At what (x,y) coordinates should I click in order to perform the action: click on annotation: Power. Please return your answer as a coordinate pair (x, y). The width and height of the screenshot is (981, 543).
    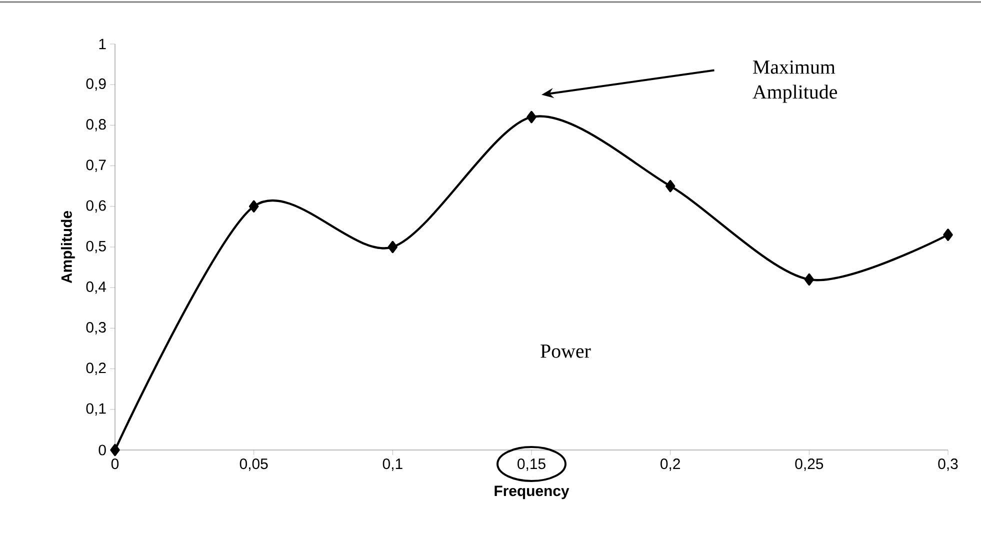
    Looking at the image, I should click on (565, 351).